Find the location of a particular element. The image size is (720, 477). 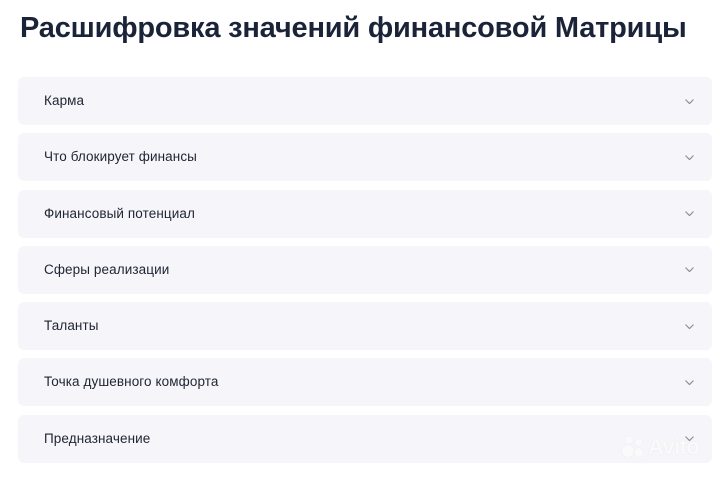

accordion-header: Предназначение is located at coordinates (365, 439).